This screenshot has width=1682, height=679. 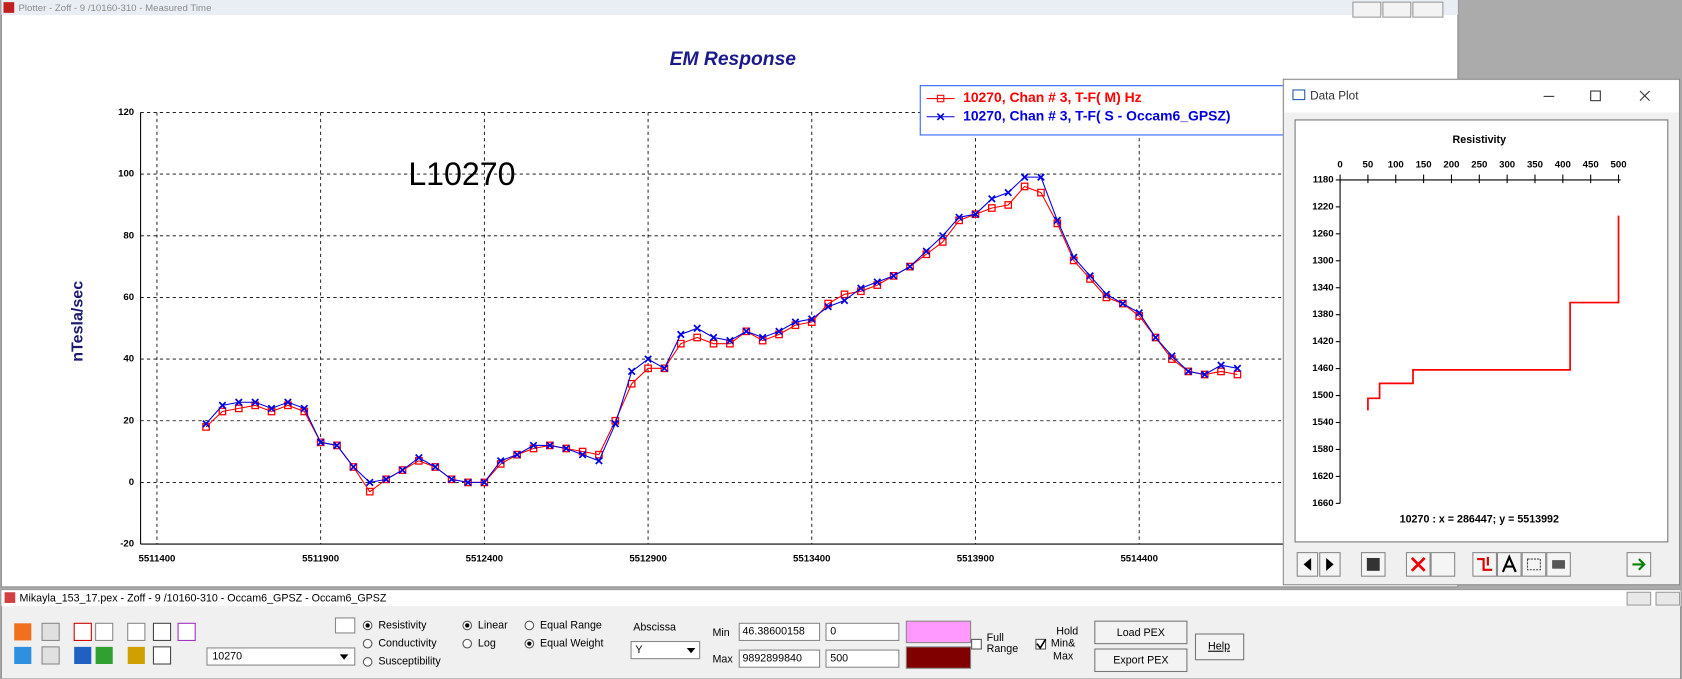 I want to click on x-tick-label: 450, so click(x=1591, y=164).